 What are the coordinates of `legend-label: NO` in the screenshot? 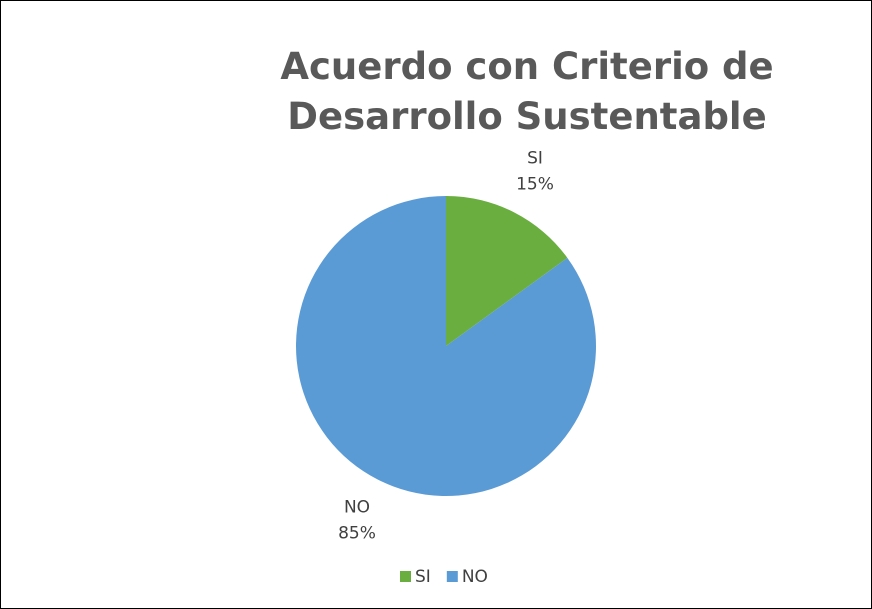 It's located at (475, 577).